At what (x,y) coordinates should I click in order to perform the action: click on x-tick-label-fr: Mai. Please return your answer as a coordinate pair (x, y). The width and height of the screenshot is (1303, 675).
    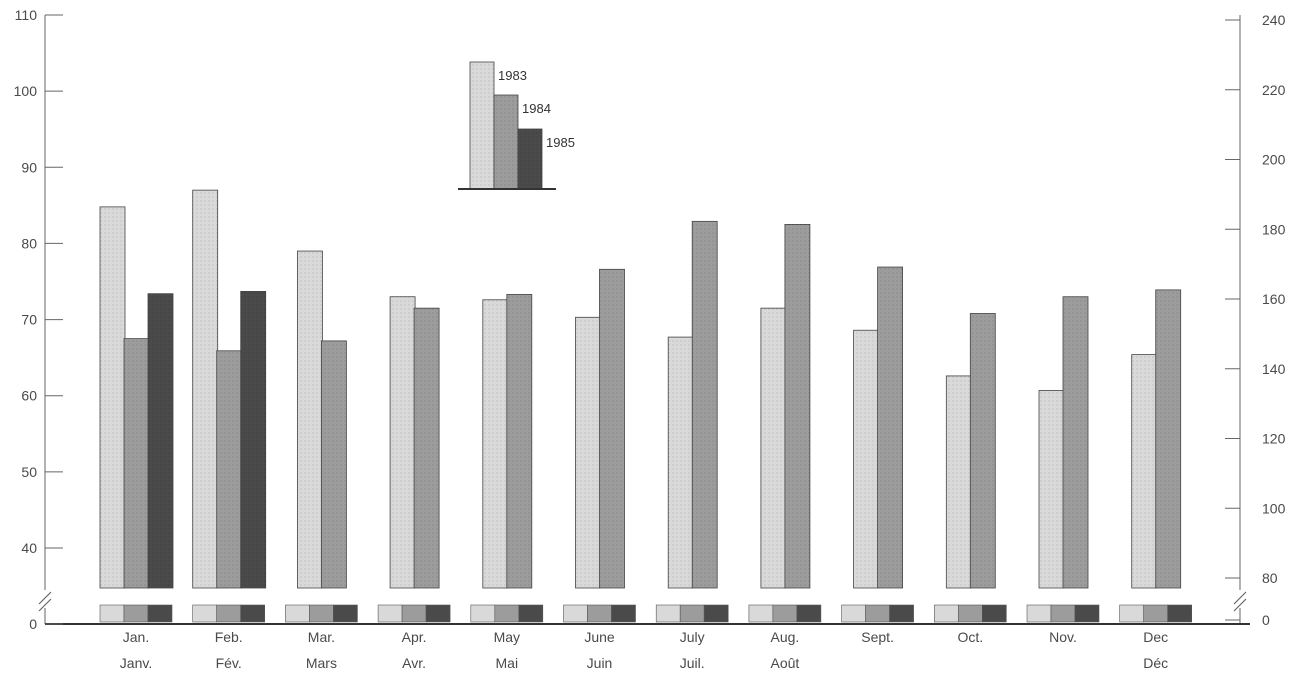
    Looking at the image, I should click on (507, 663).